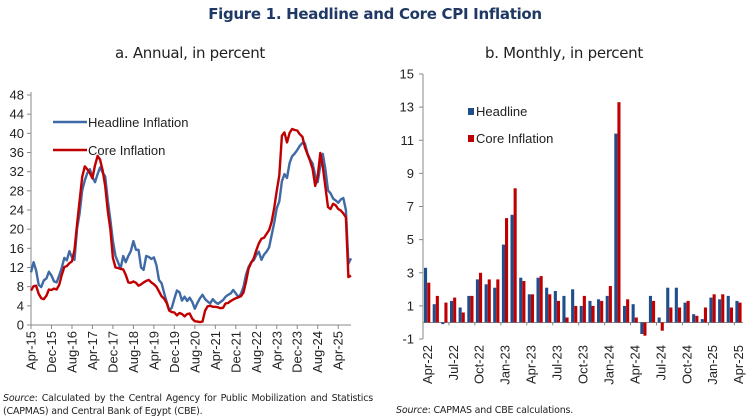  I want to click on x-tick-label: Aug-20, so click(194, 352).